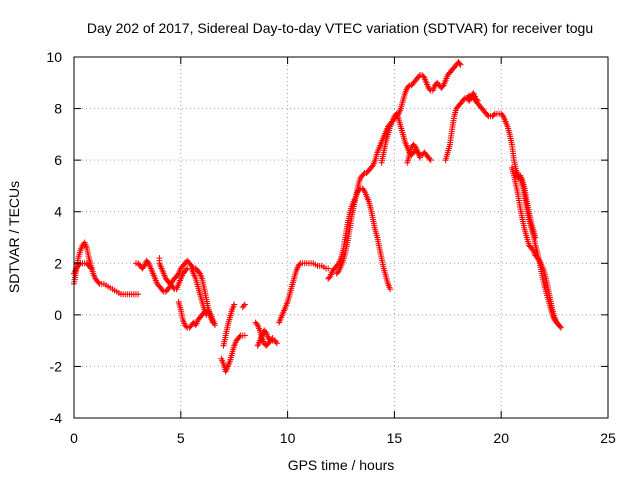 The height and width of the screenshot is (480, 640). I want to click on x-tick-label: 15, so click(395, 438).